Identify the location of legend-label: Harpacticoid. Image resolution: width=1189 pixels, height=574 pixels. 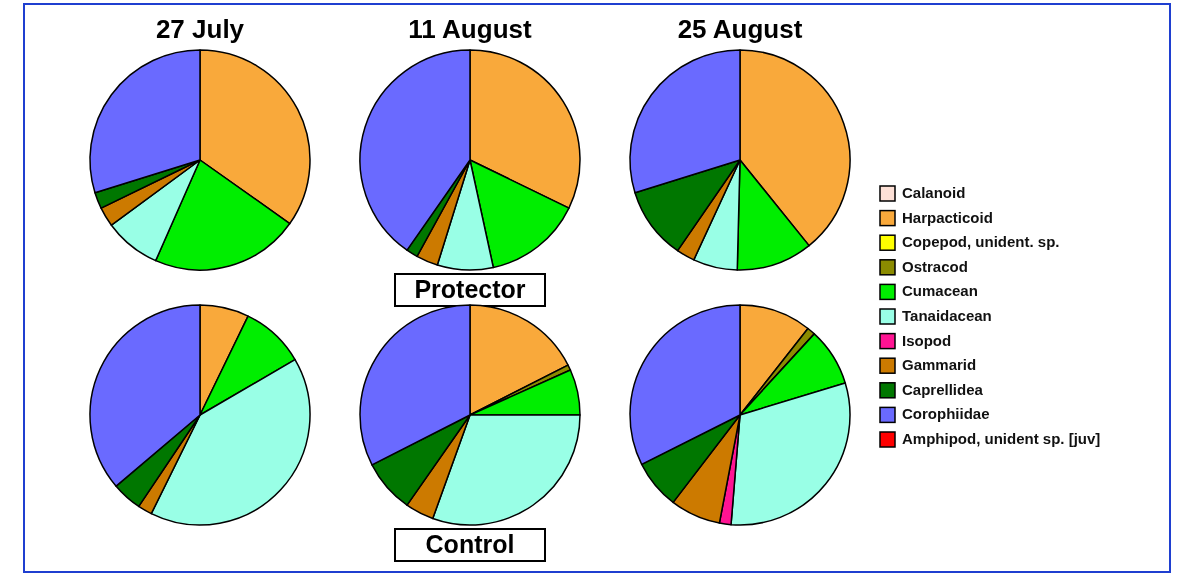
(947, 217).